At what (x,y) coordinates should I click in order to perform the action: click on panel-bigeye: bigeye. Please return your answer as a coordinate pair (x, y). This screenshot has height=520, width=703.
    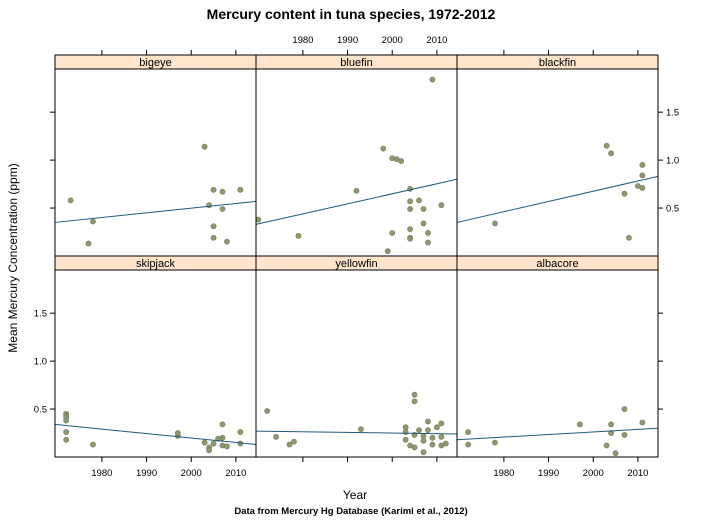
    Looking at the image, I should click on (155, 150).